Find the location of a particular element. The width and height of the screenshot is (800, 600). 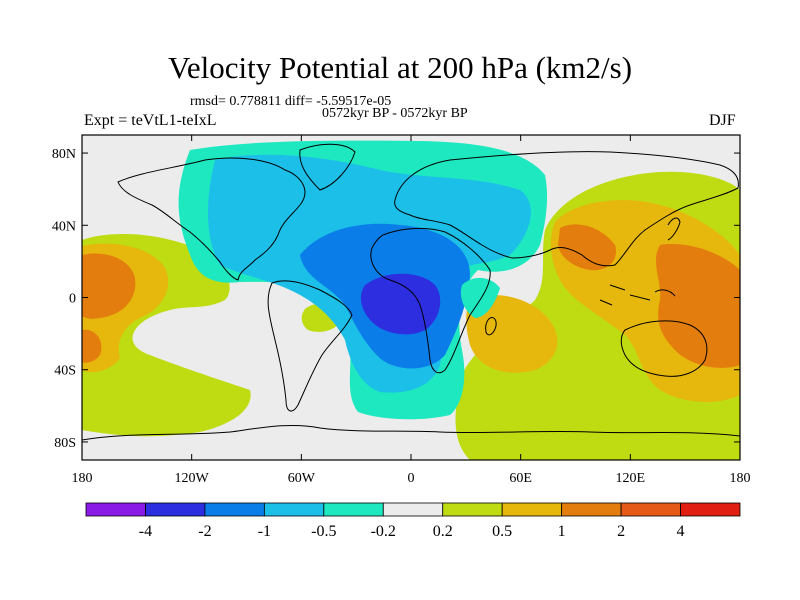

y-tick-label: 80N is located at coordinates (64, 154).